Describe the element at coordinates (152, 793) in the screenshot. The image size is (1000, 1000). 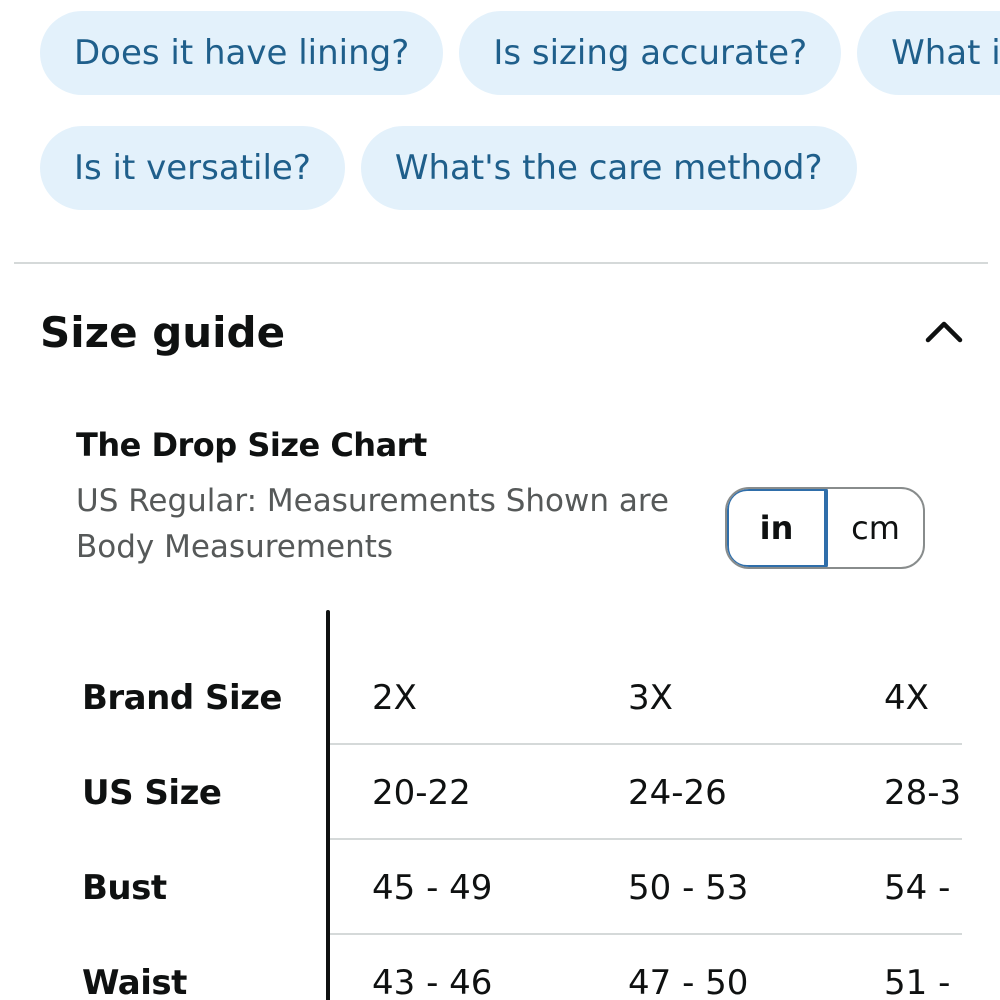
I see `row-label: US Size` at that location.